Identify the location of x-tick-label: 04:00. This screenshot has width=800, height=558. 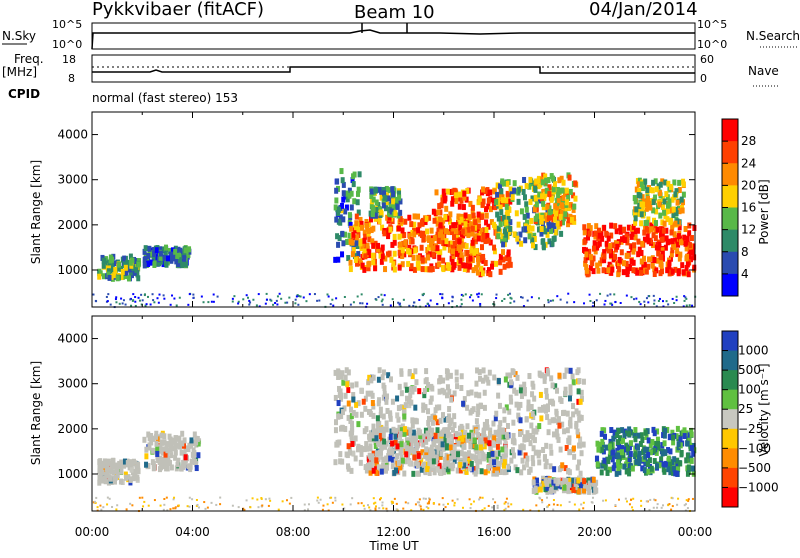
(192, 532).